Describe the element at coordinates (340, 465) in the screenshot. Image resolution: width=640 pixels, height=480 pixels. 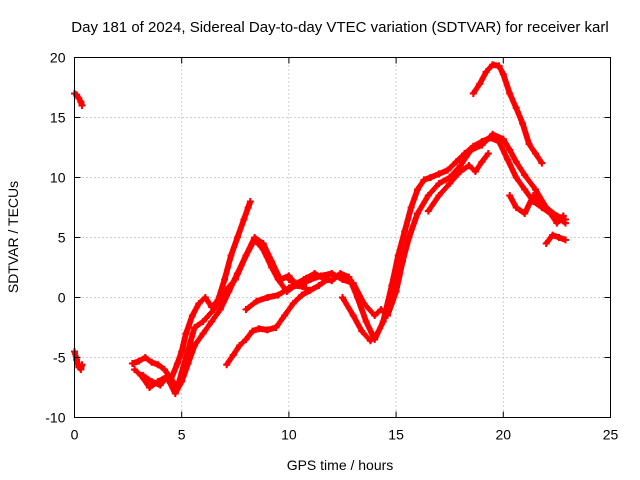
I see `x-axis-label: GPS time / hours` at that location.